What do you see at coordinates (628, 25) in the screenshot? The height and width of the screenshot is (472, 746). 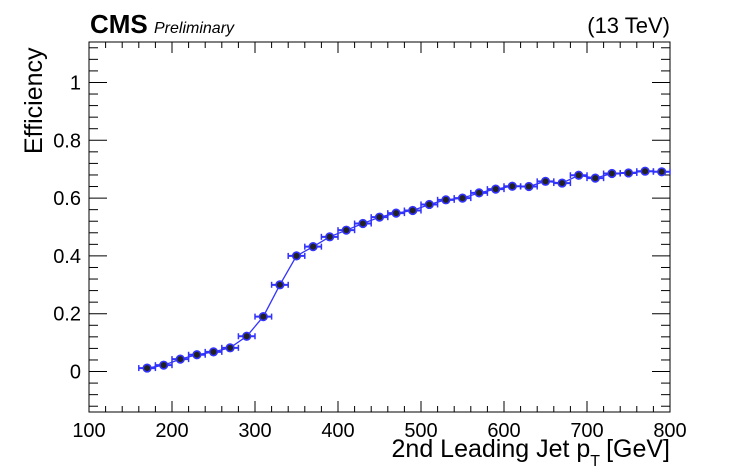 I see `energy-label: (13 TeV)` at bounding box center [628, 25].